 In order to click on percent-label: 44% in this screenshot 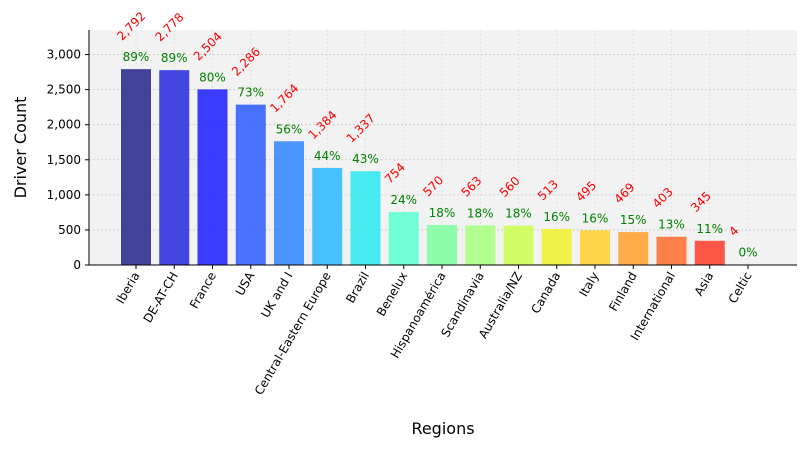, I will do `click(327, 156)`.